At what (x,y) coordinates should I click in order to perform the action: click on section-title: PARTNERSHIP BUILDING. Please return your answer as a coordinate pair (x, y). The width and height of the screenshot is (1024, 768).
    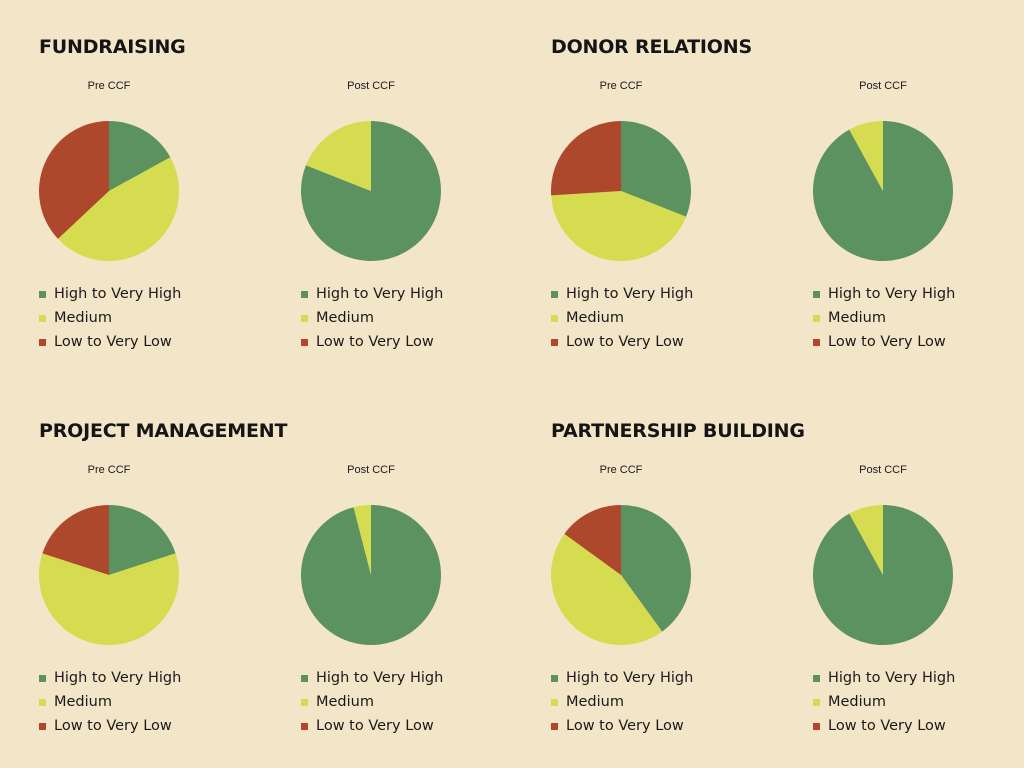
    Looking at the image, I should click on (678, 431).